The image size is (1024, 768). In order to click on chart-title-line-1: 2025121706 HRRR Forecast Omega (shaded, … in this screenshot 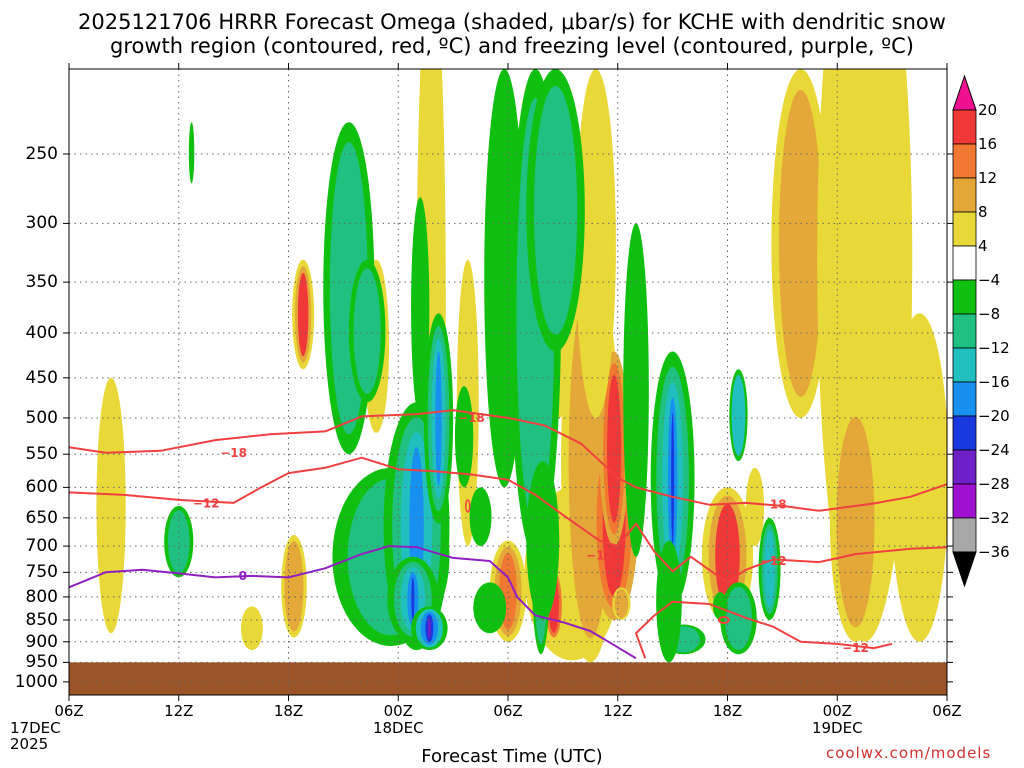, I will do `click(512, 22)`.